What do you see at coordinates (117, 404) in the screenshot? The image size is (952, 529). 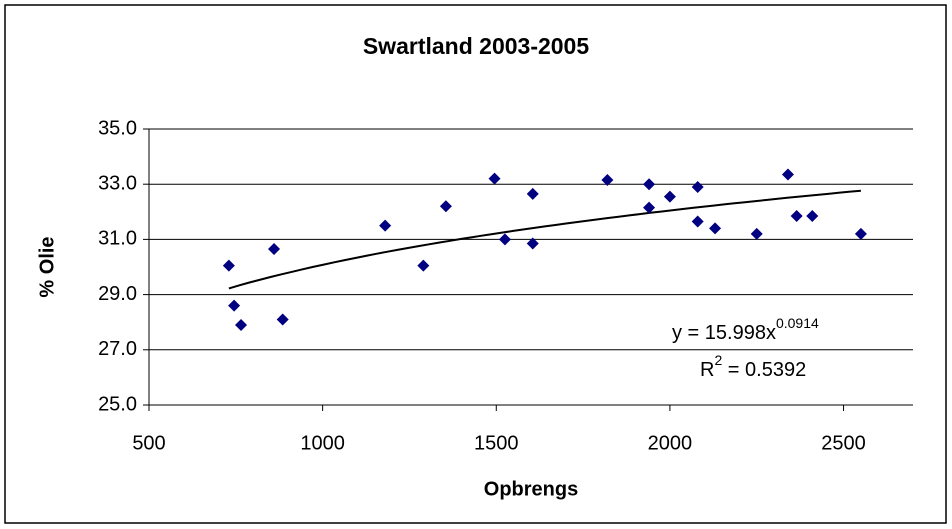 I see `y-tick-label: 25.0` at bounding box center [117, 404].